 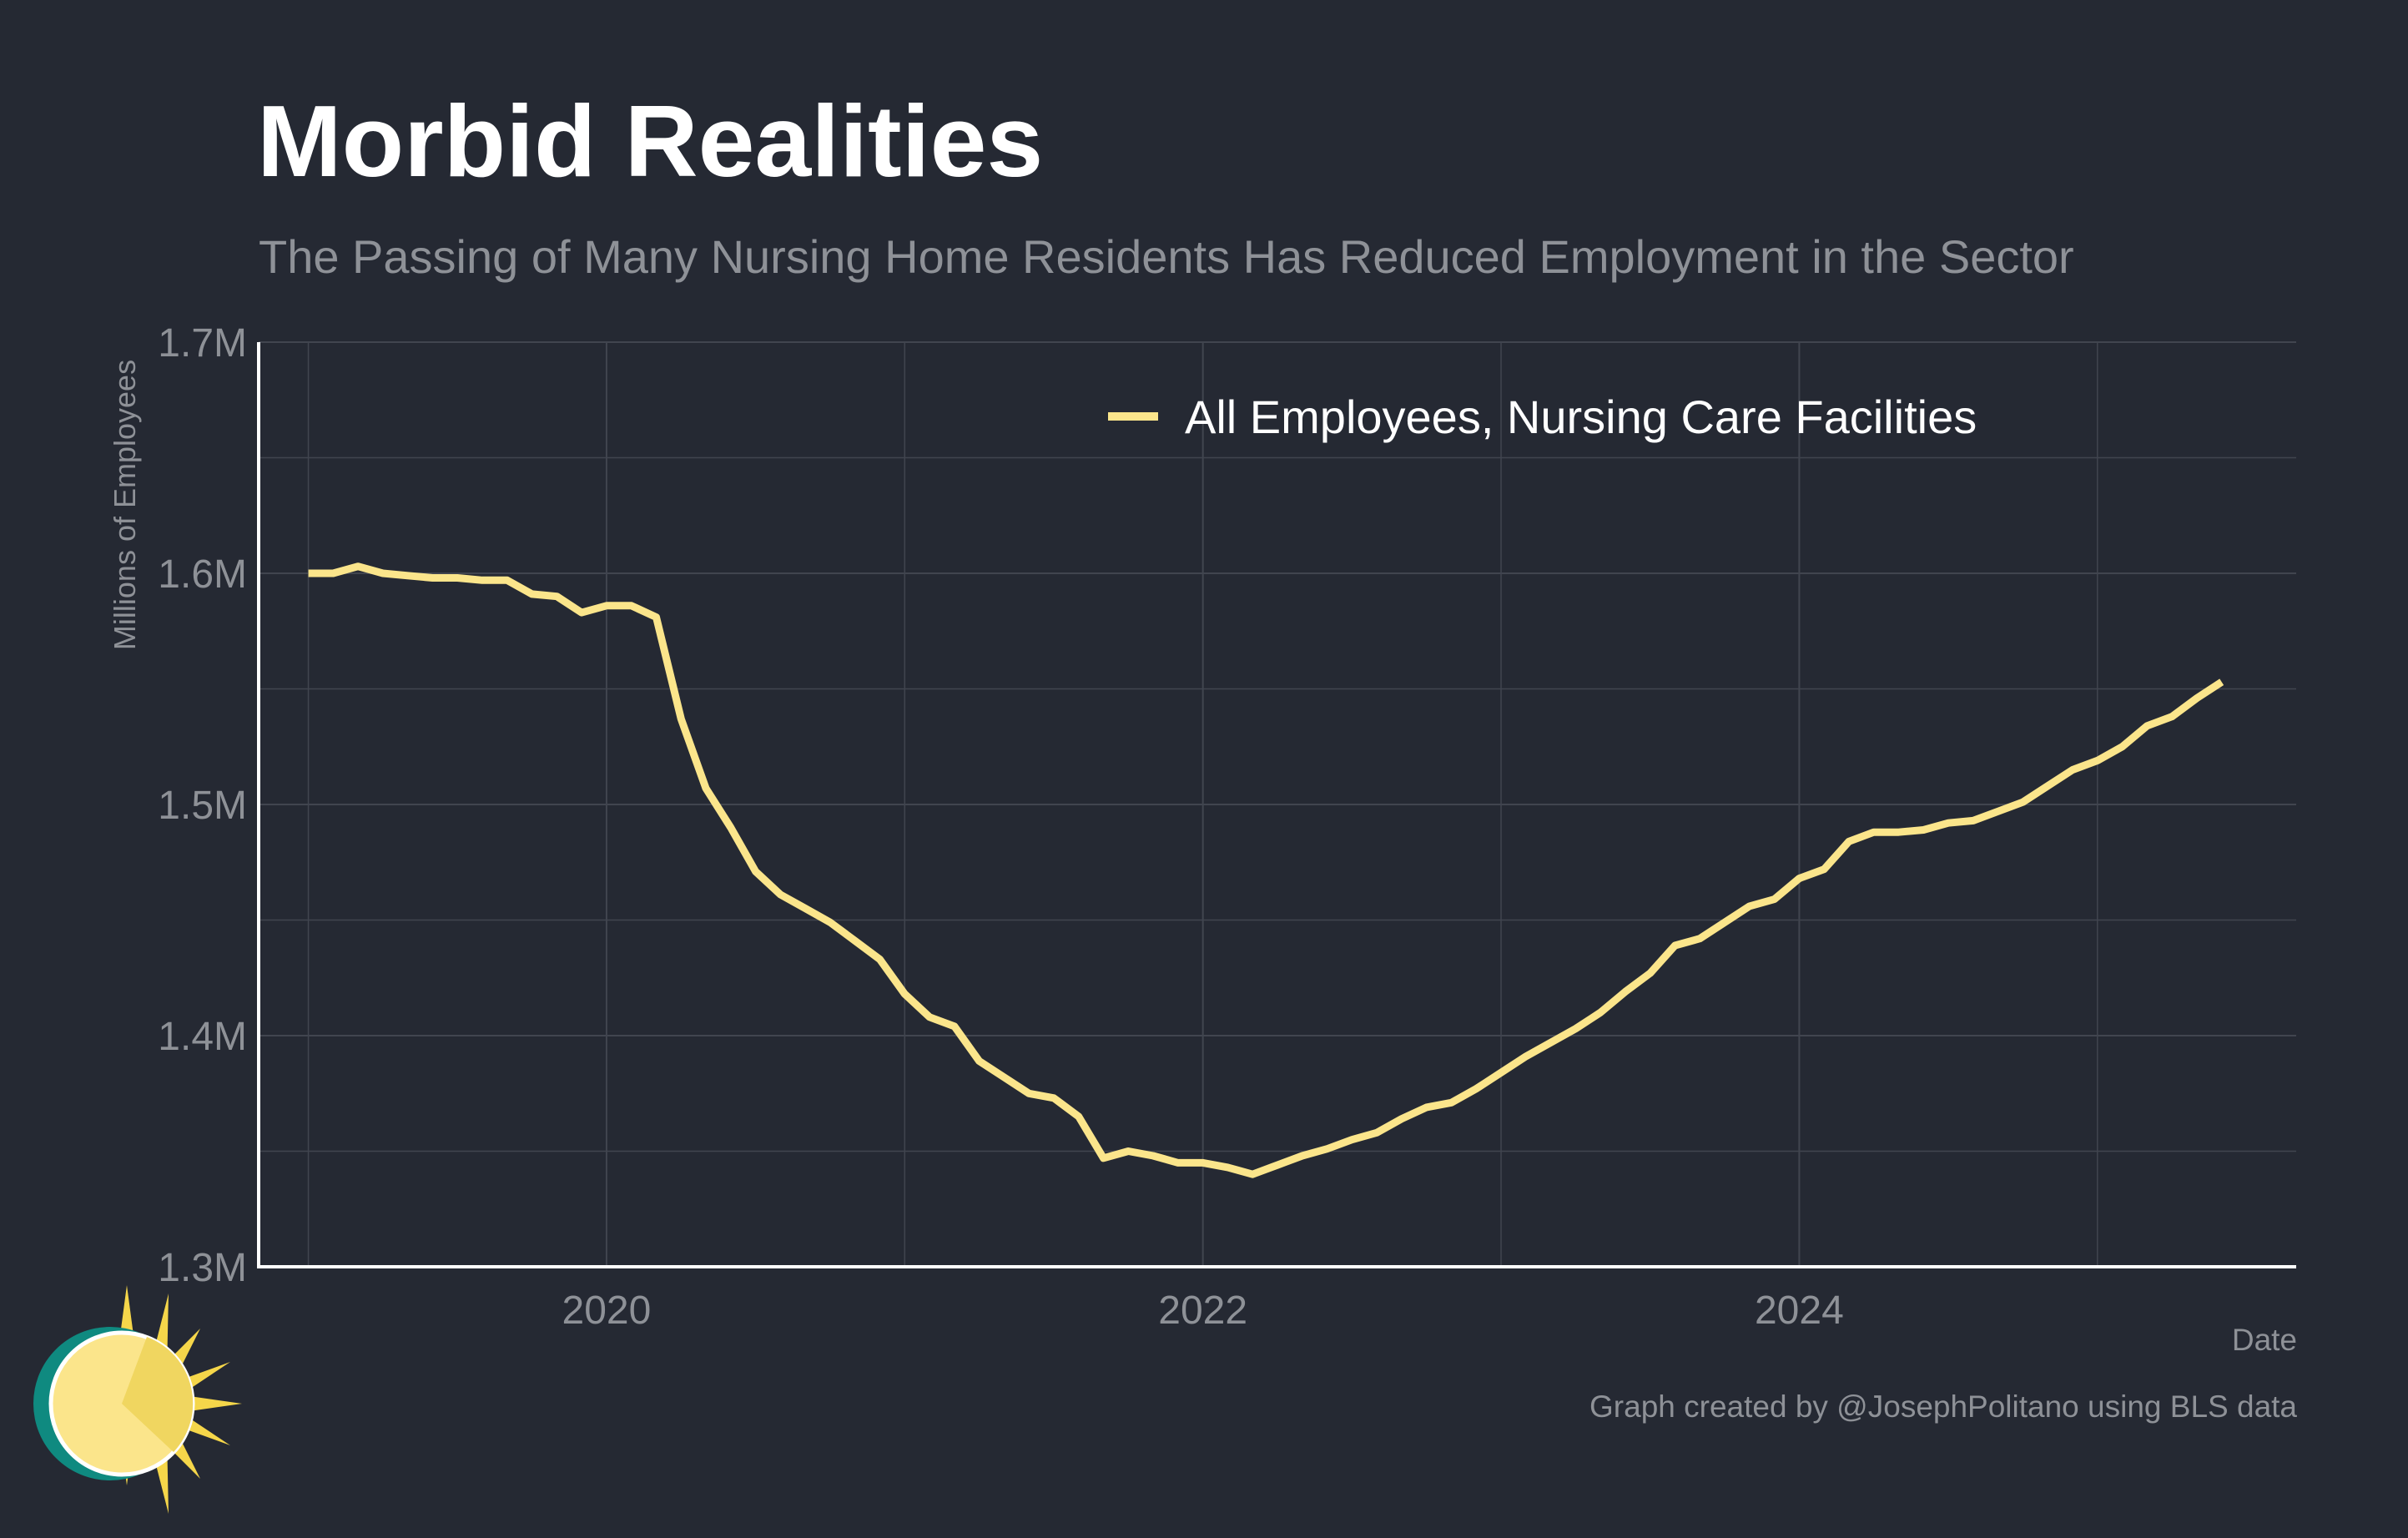 I want to click on x-tick-label: 2022, so click(x=1202, y=1310).